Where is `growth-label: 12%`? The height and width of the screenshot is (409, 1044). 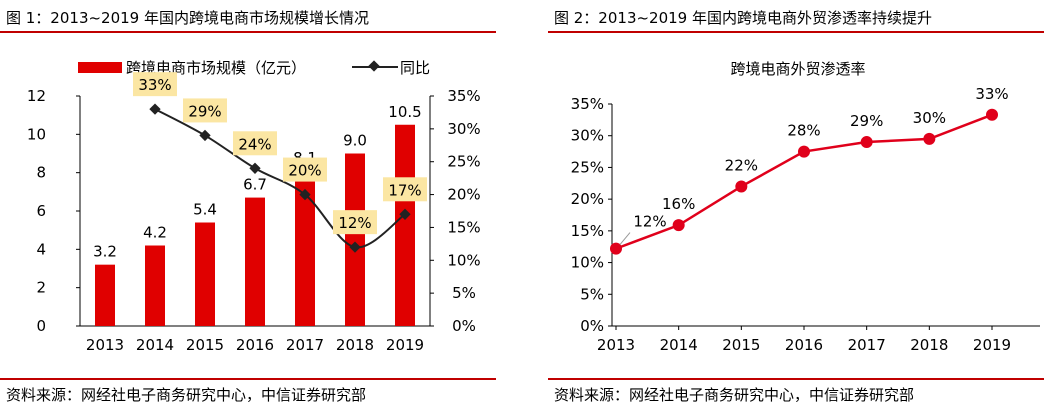 growth-label: 12% is located at coordinates (354, 223).